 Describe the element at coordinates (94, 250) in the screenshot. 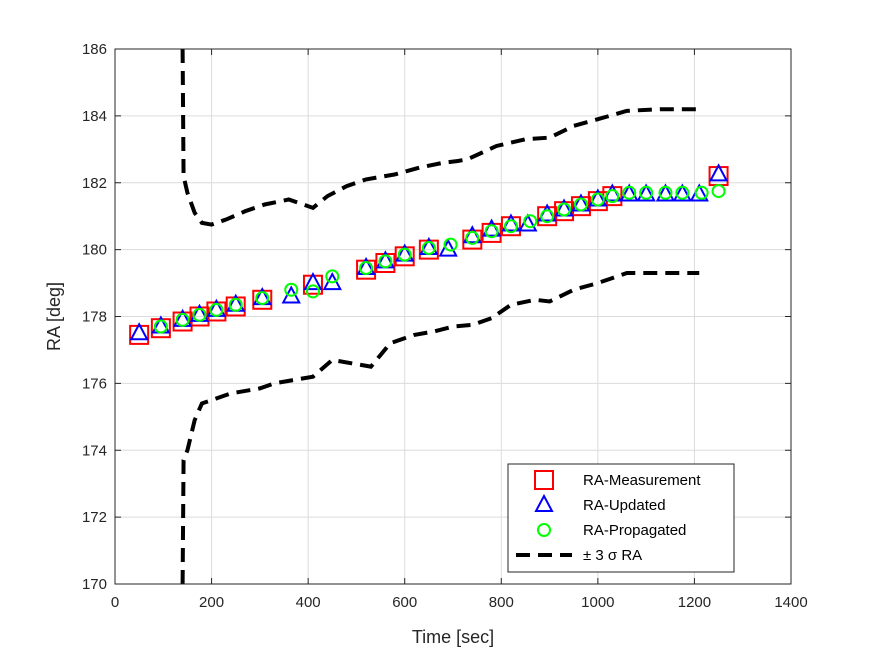

I see `y-tick-label: 180` at that location.